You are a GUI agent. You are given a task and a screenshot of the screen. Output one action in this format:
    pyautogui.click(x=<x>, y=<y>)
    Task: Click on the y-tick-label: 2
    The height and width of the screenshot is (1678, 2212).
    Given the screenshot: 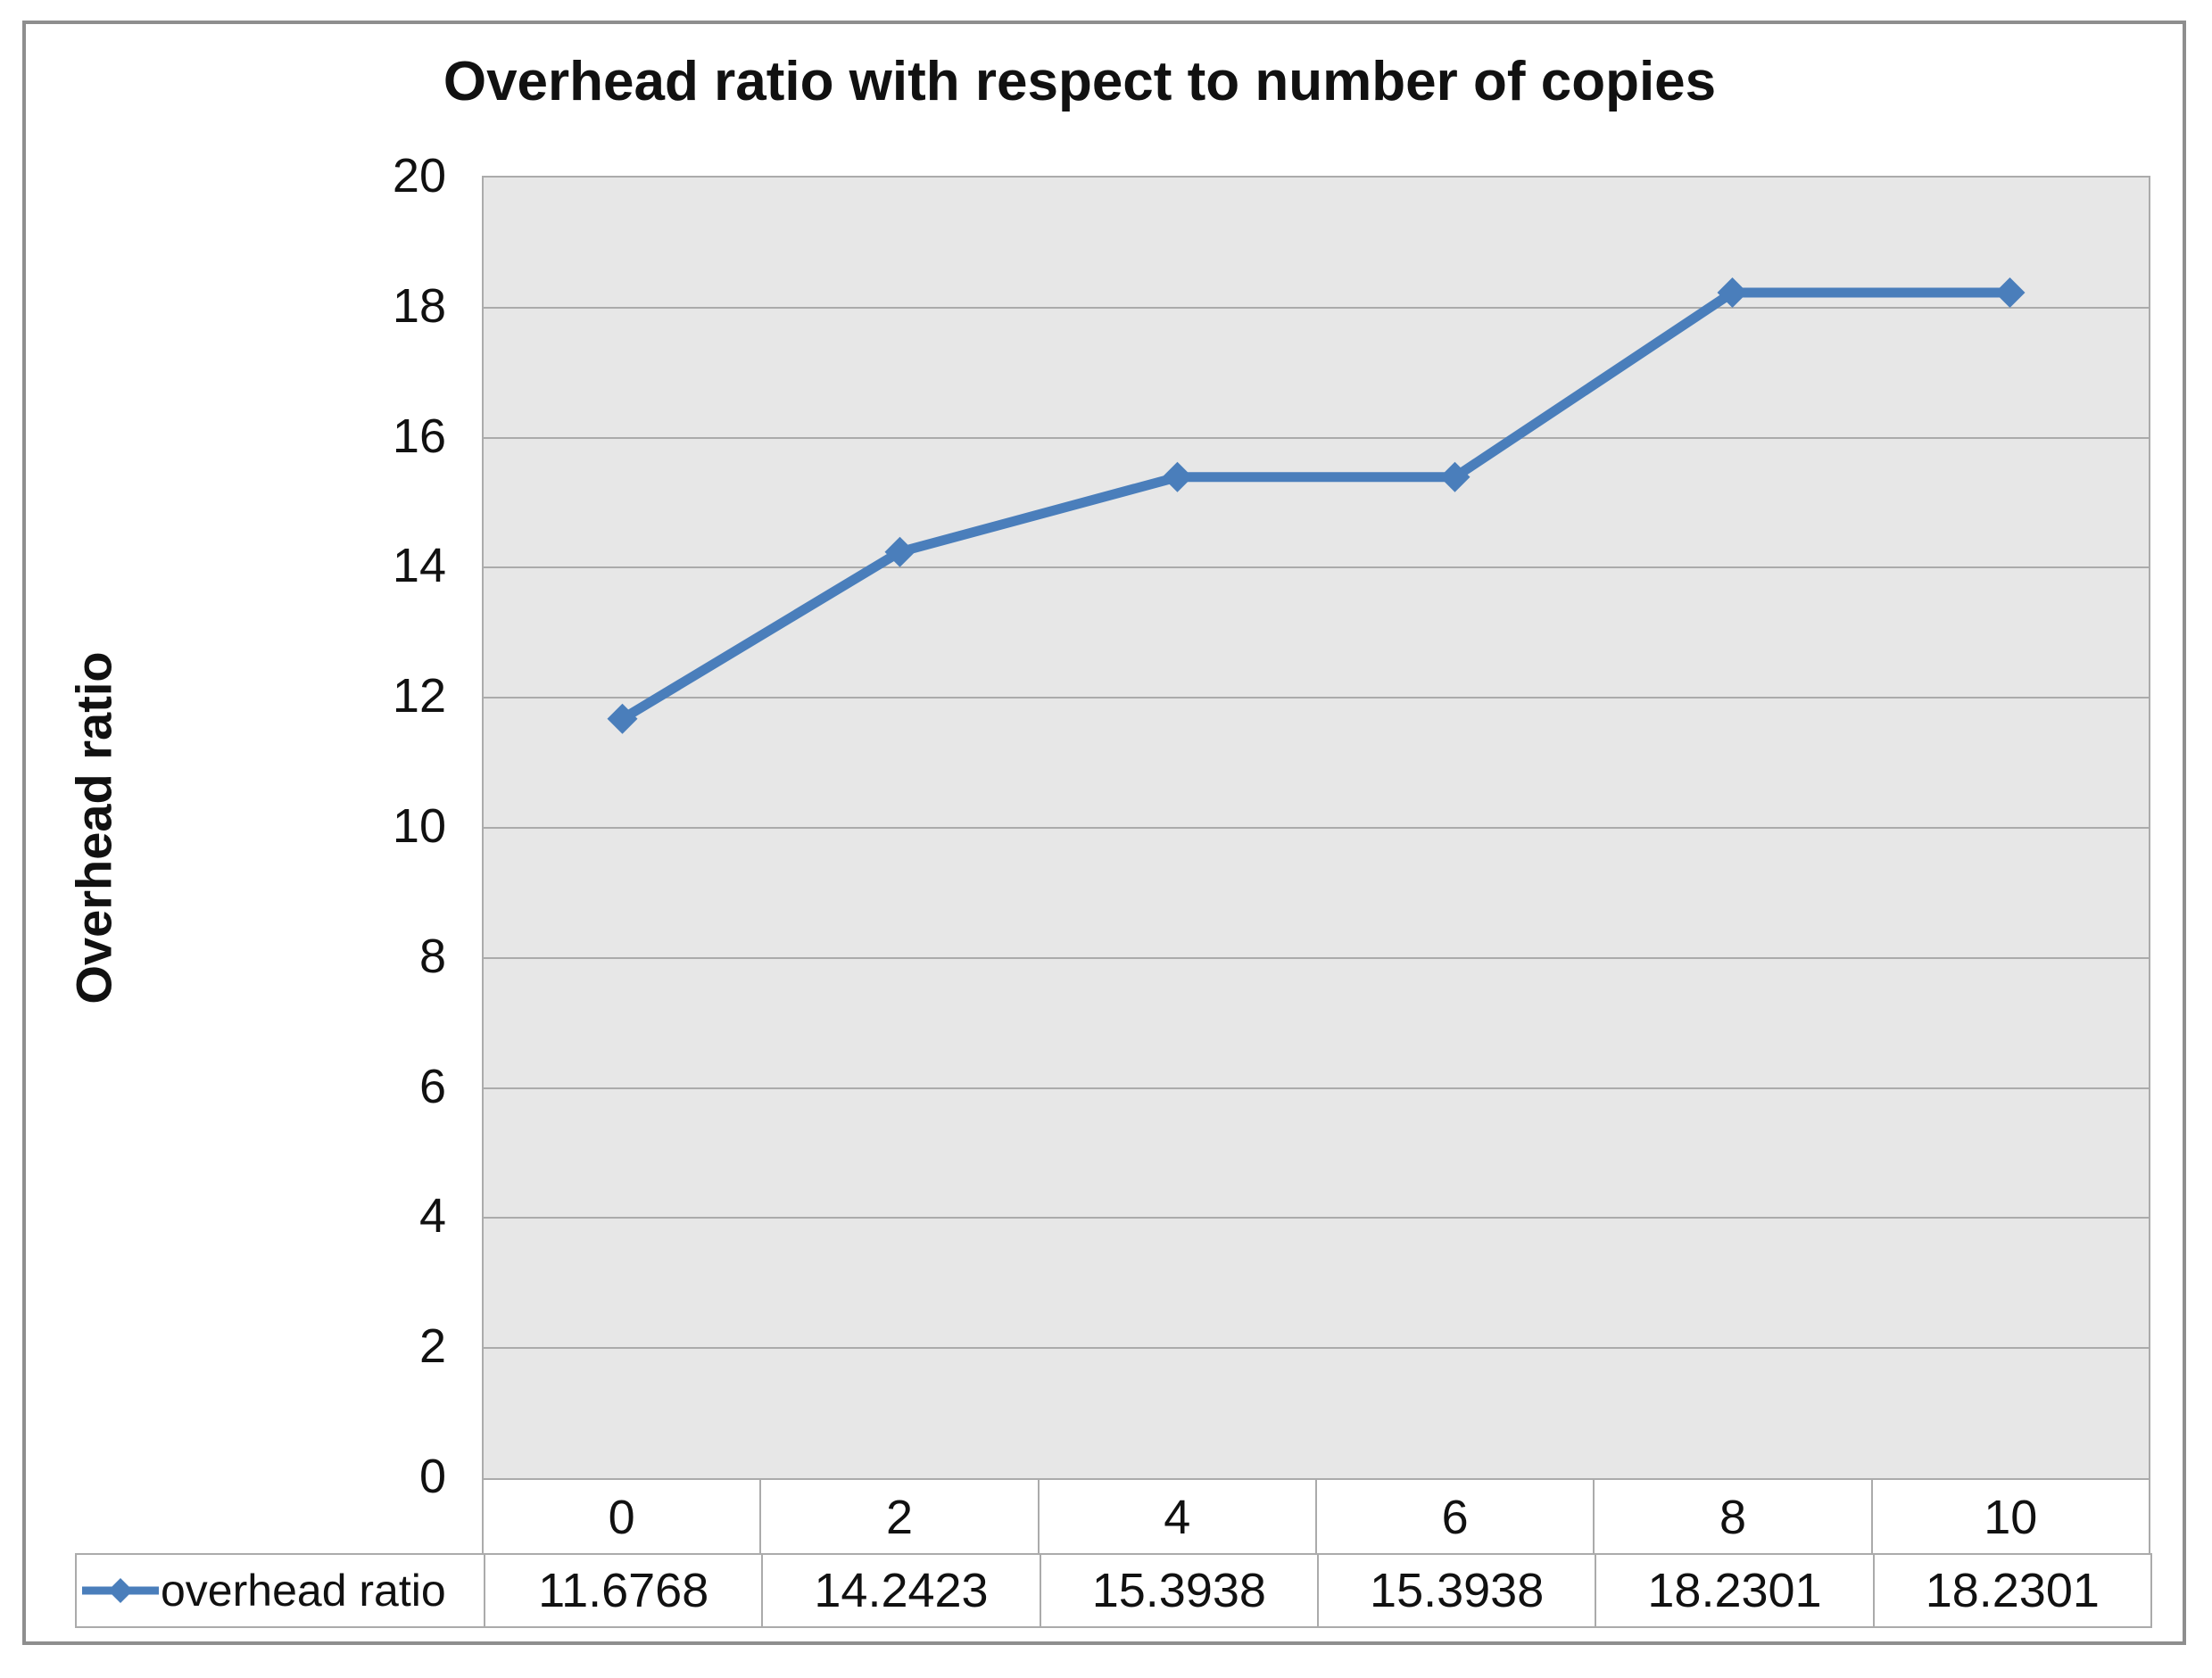 What is the action you would take?
    pyautogui.click(x=432, y=1346)
    